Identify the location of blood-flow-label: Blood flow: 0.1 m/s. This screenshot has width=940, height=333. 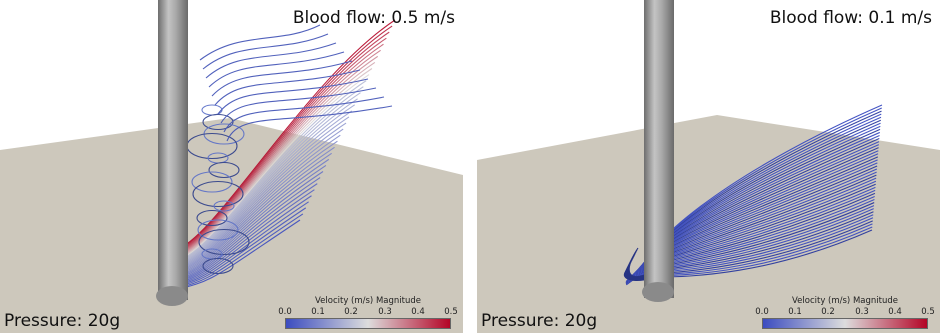
(850, 18).